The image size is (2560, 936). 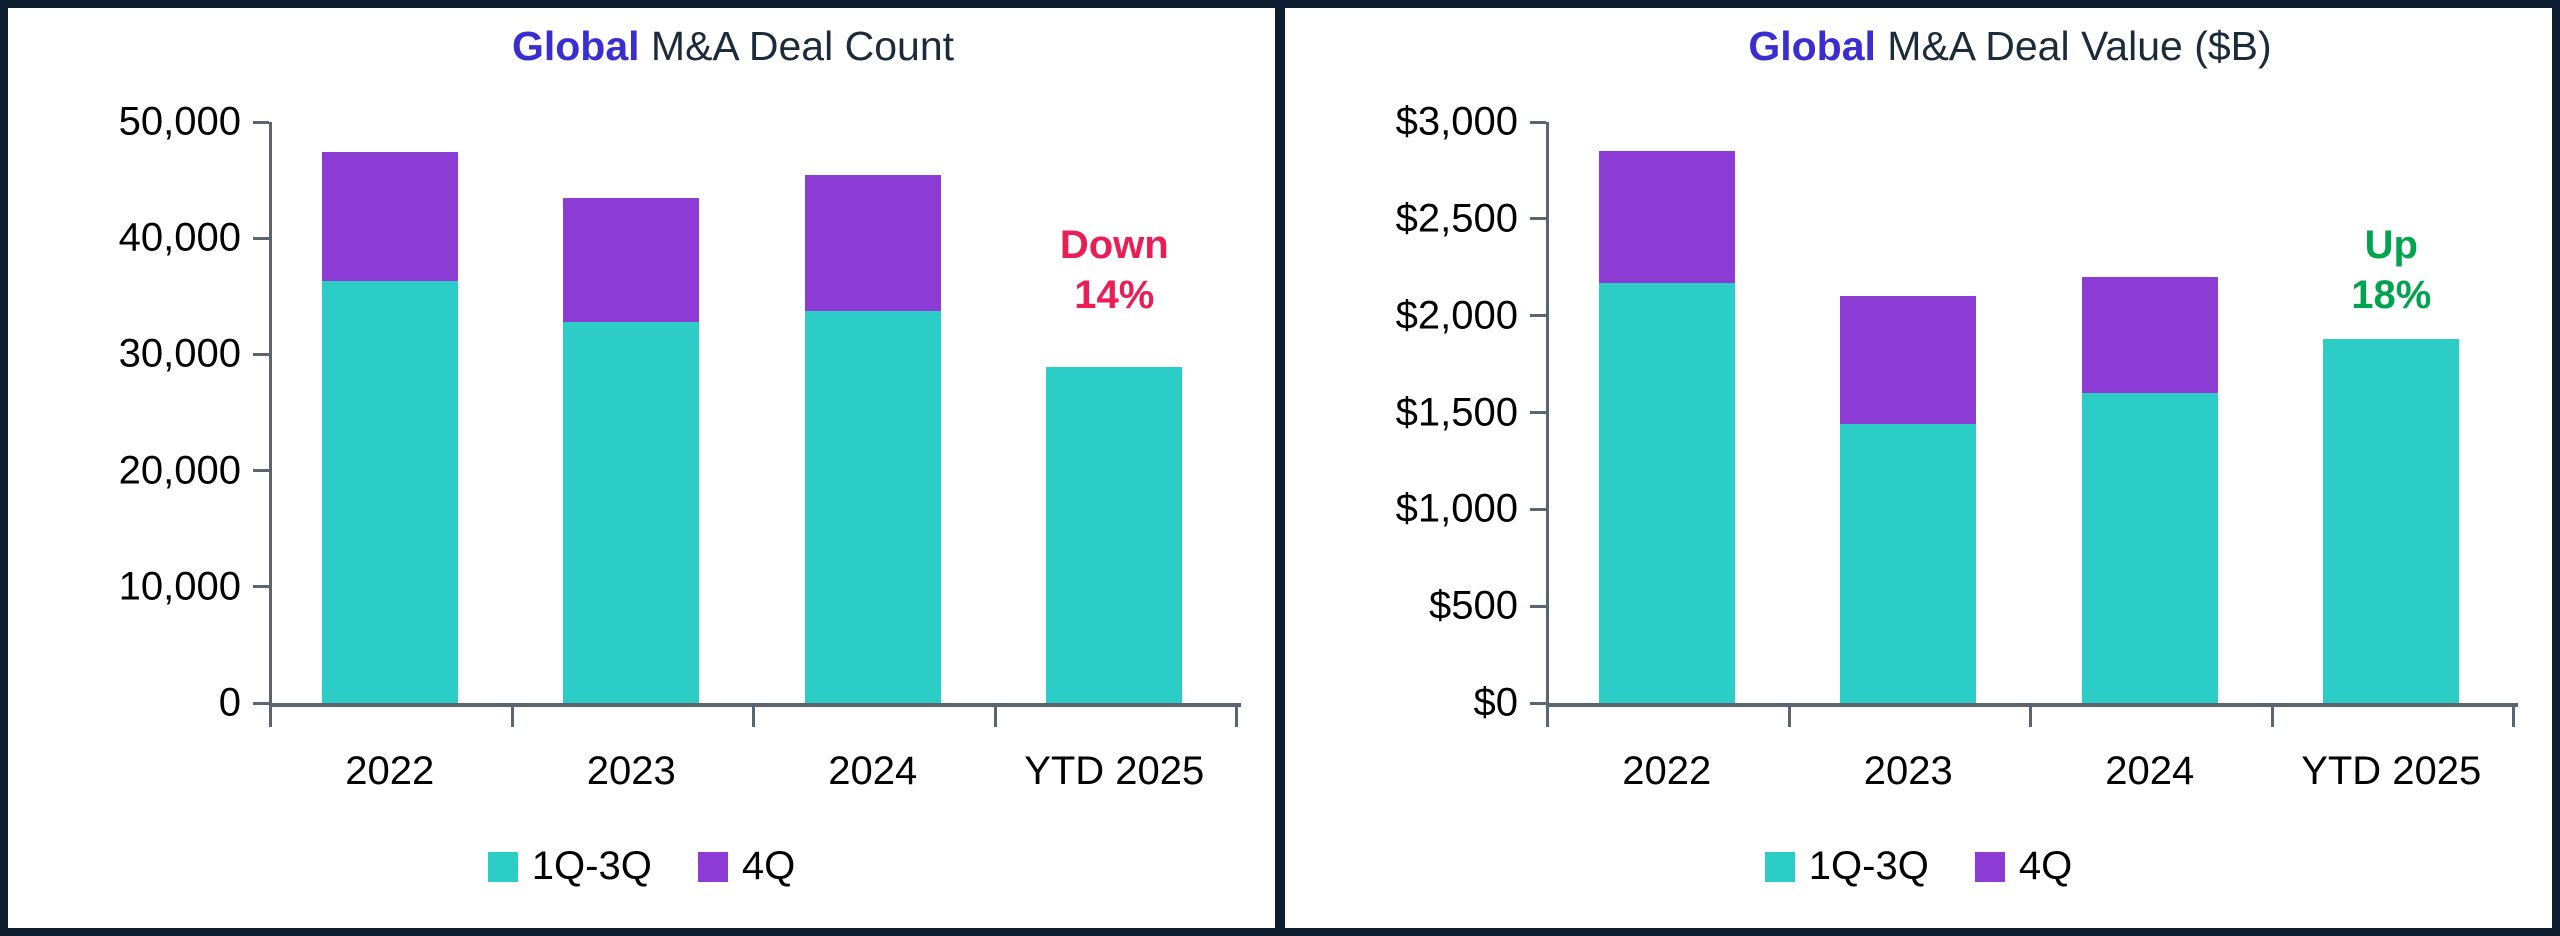 I want to click on deal-value-title: Global M&A Deal Value ($B), so click(x=2010, y=46).